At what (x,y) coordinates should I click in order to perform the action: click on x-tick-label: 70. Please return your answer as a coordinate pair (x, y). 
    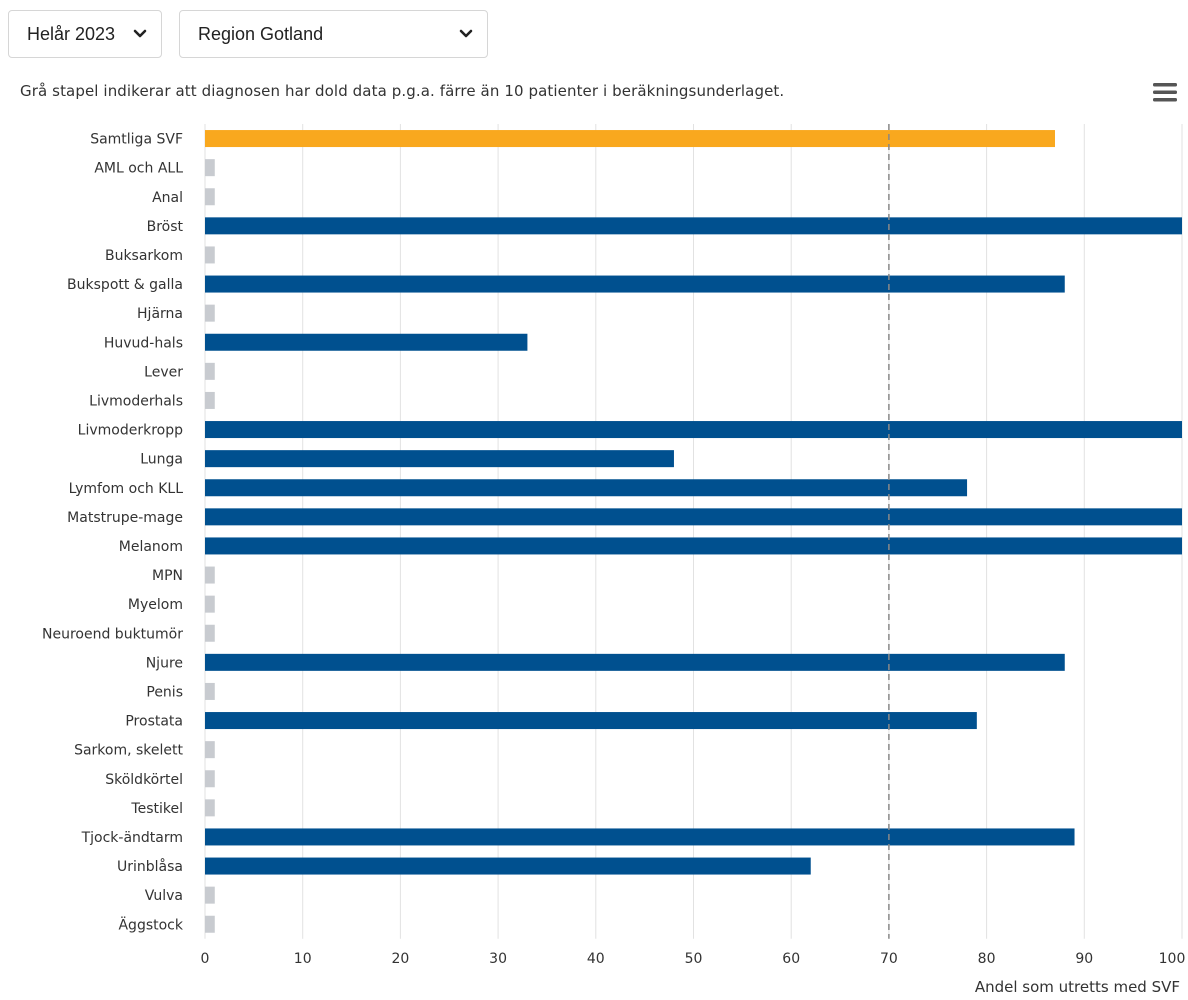
    Looking at the image, I should click on (889, 959).